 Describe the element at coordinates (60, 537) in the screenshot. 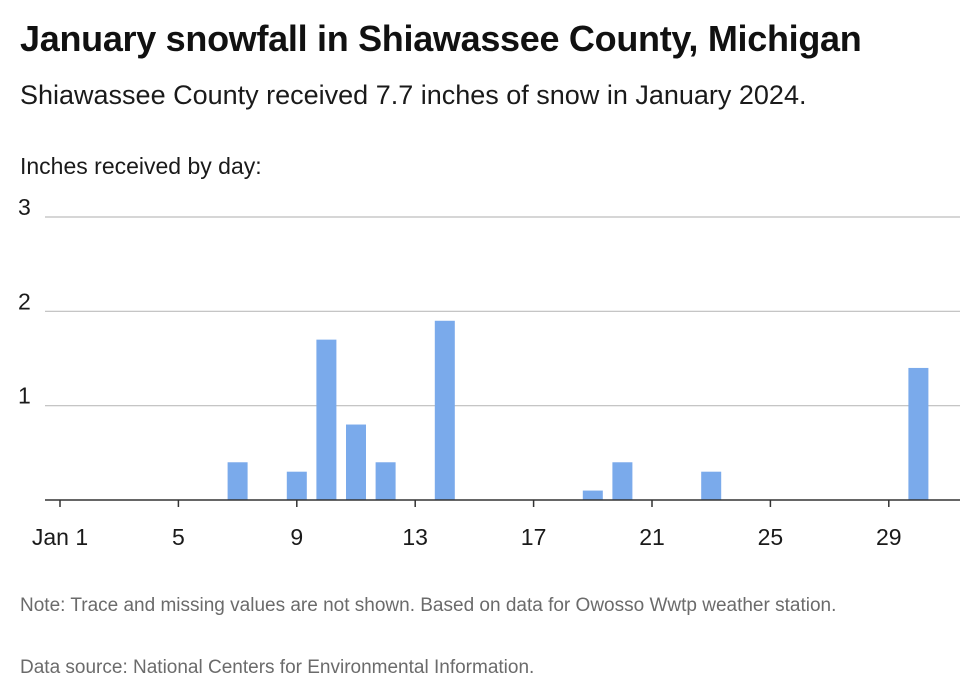

I see `x-tick-label-1: Jan 1` at that location.